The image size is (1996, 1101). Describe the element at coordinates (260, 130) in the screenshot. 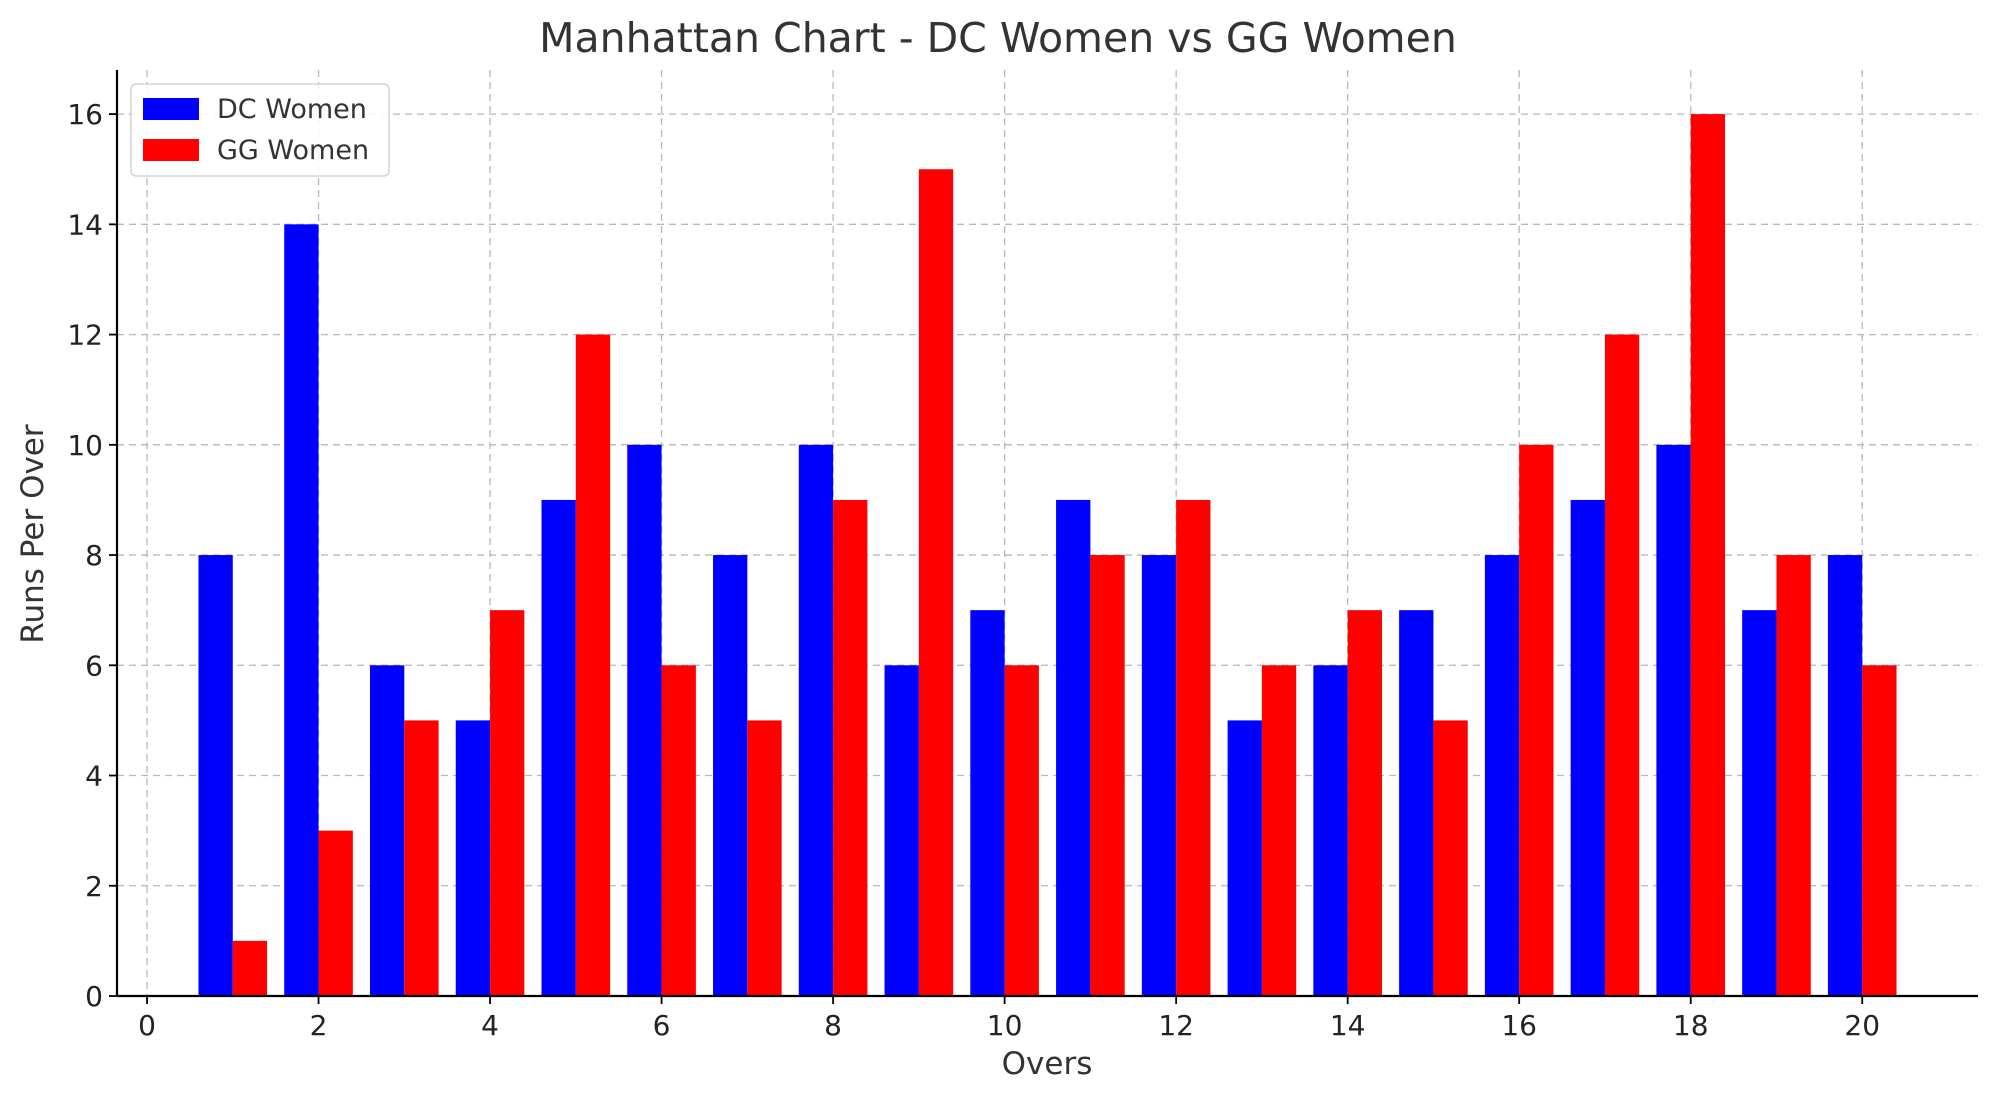

I see `legend: DC Women GG Women` at that location.